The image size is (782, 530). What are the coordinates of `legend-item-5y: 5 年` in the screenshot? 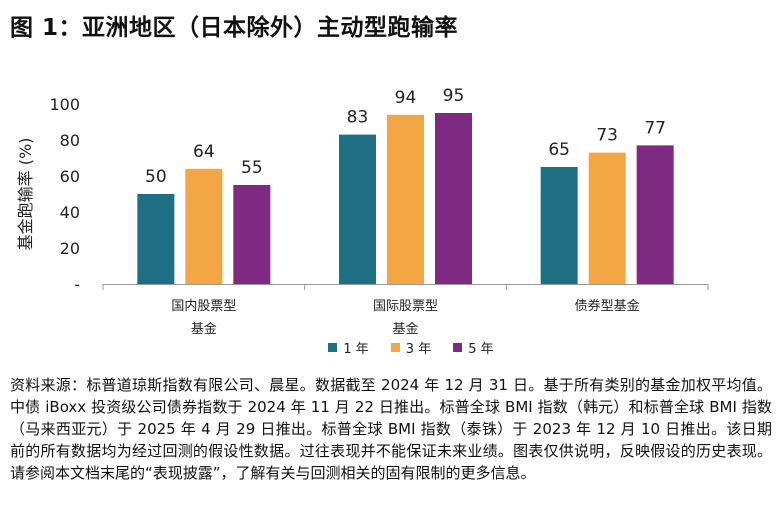 It's located at (473, 347).